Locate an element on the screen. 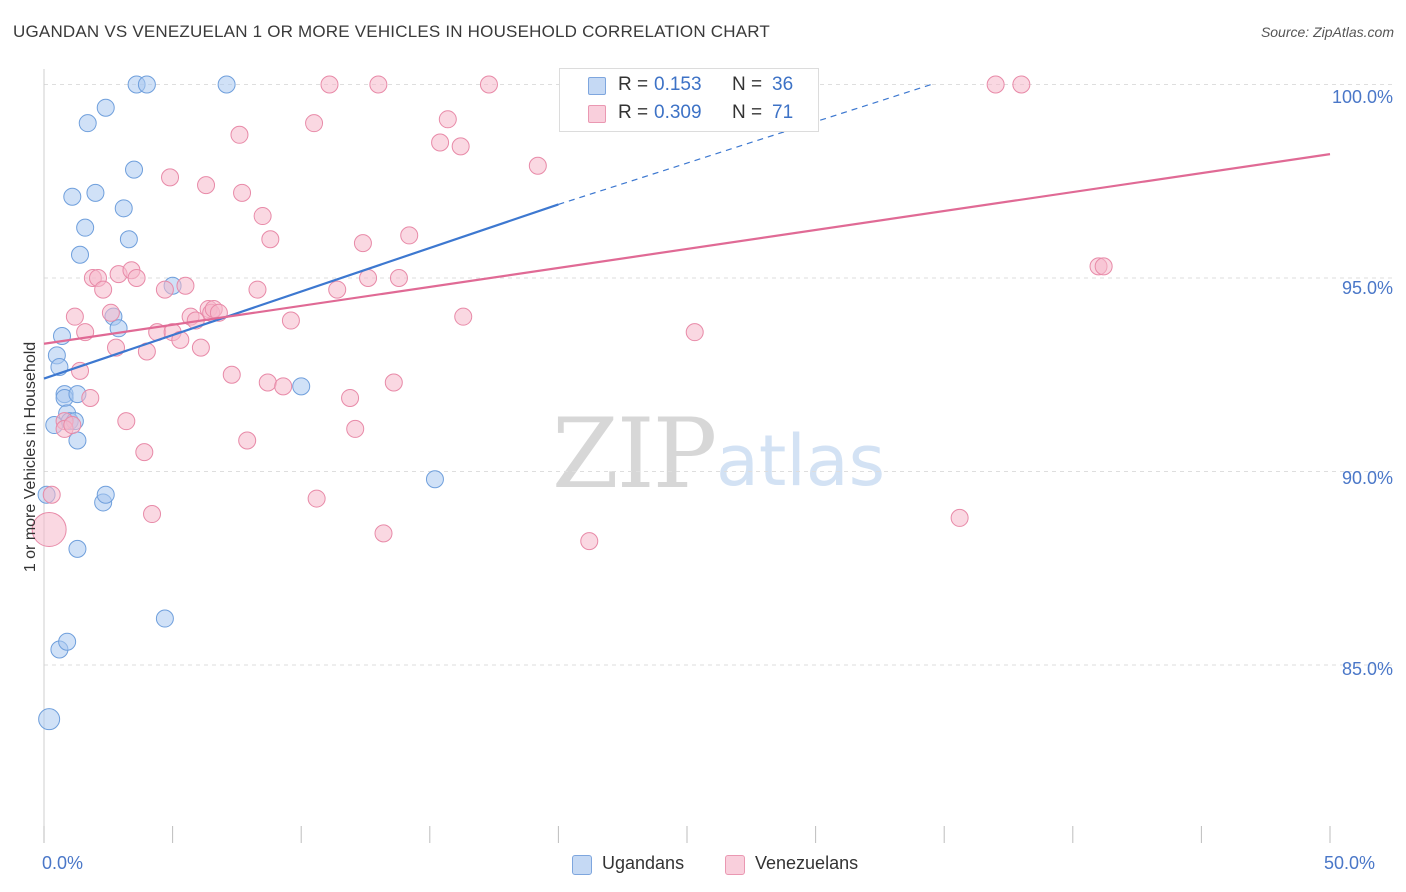 The width and height of the screenshot is (1406, 892). x-tick-label-min: 0.0% is located at coordinates (63, 863).